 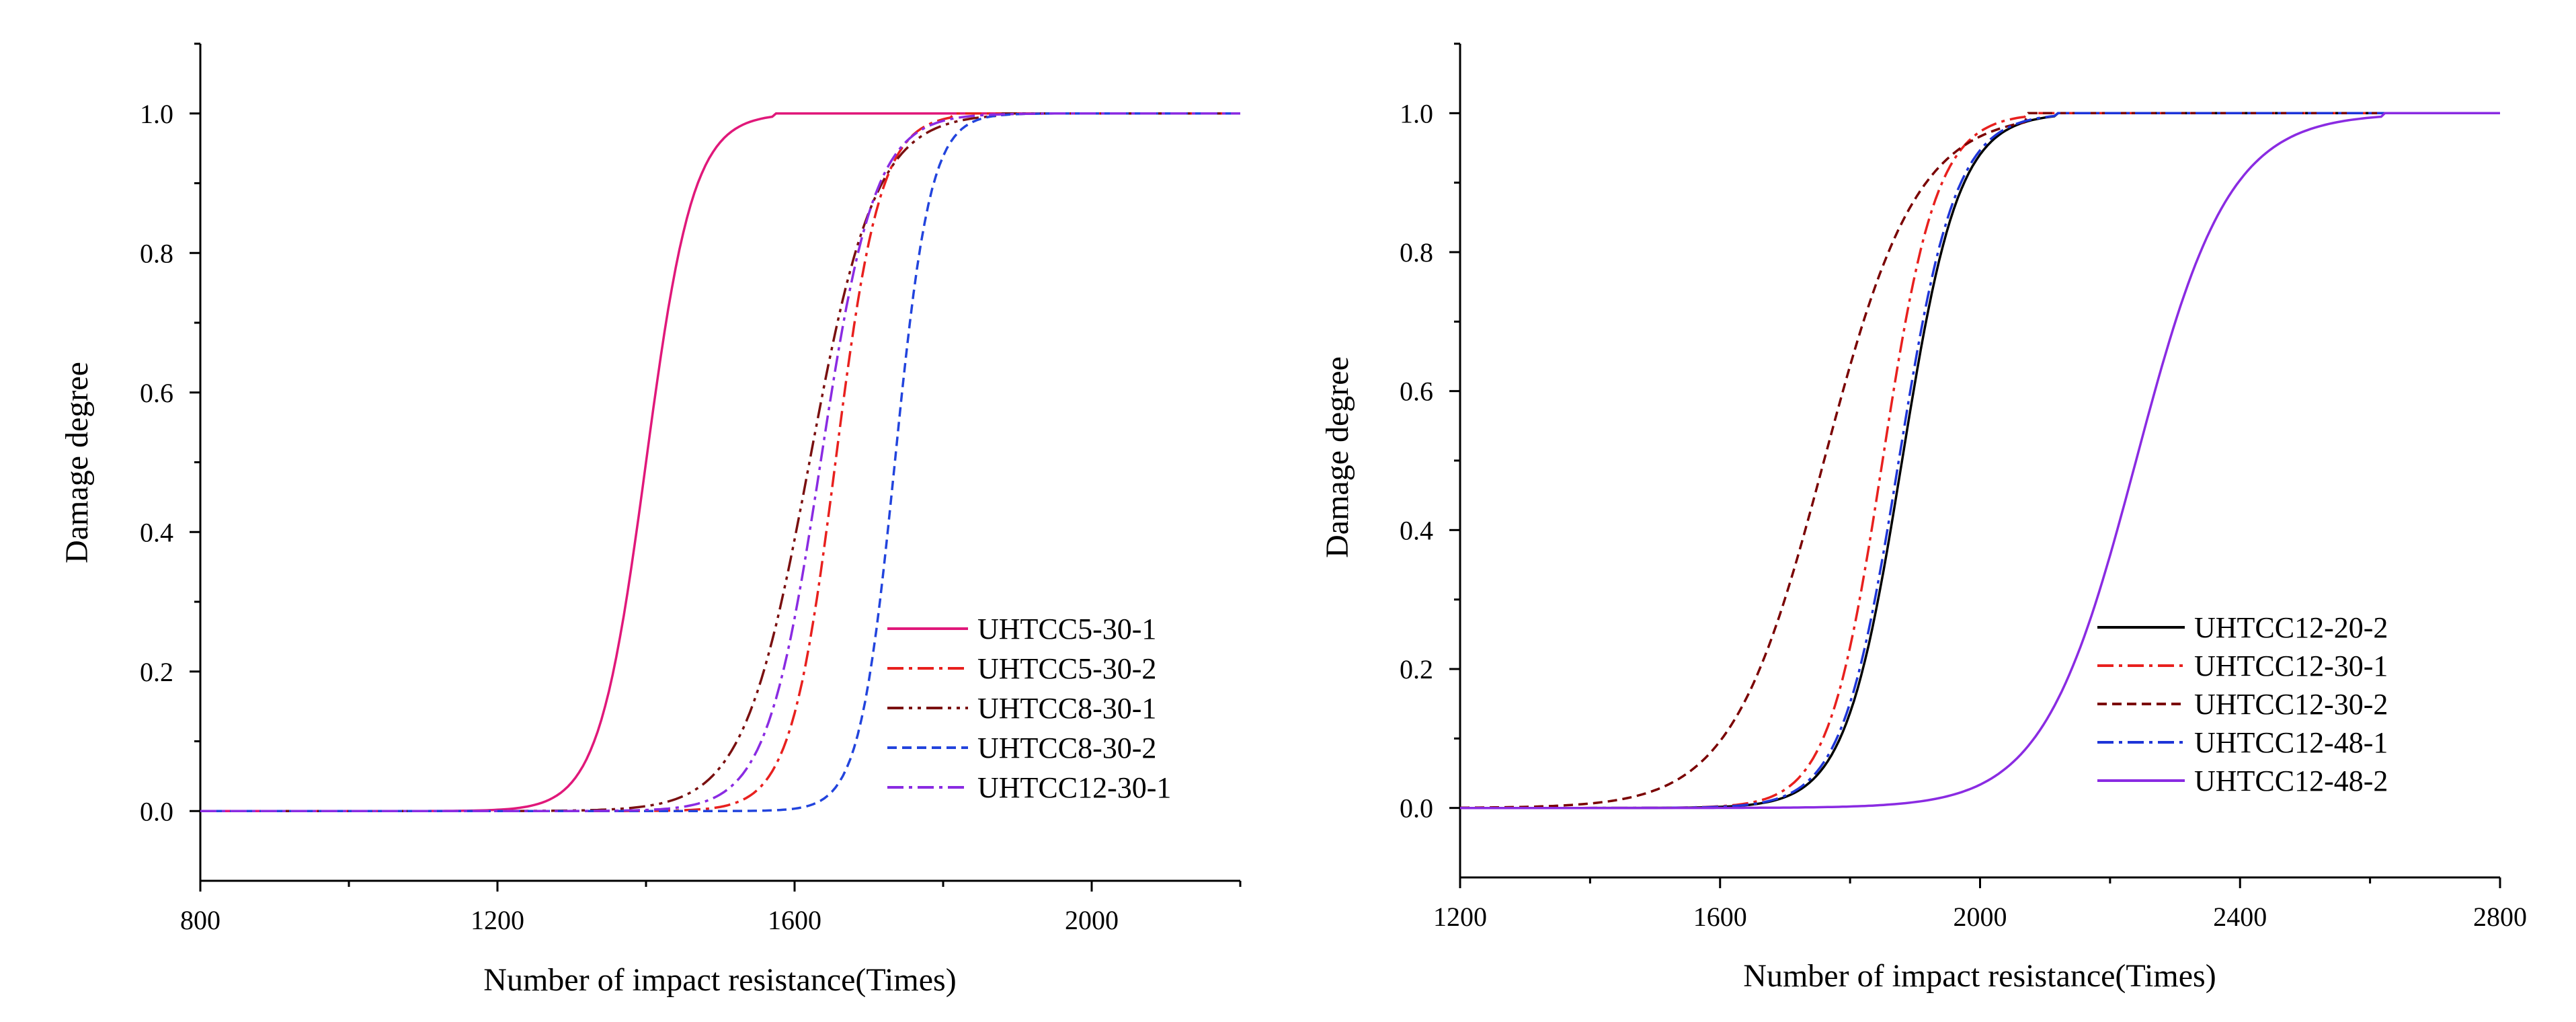 I want to click on legend-label: UHTCC12-48-1, so click(x=2291, y=742).